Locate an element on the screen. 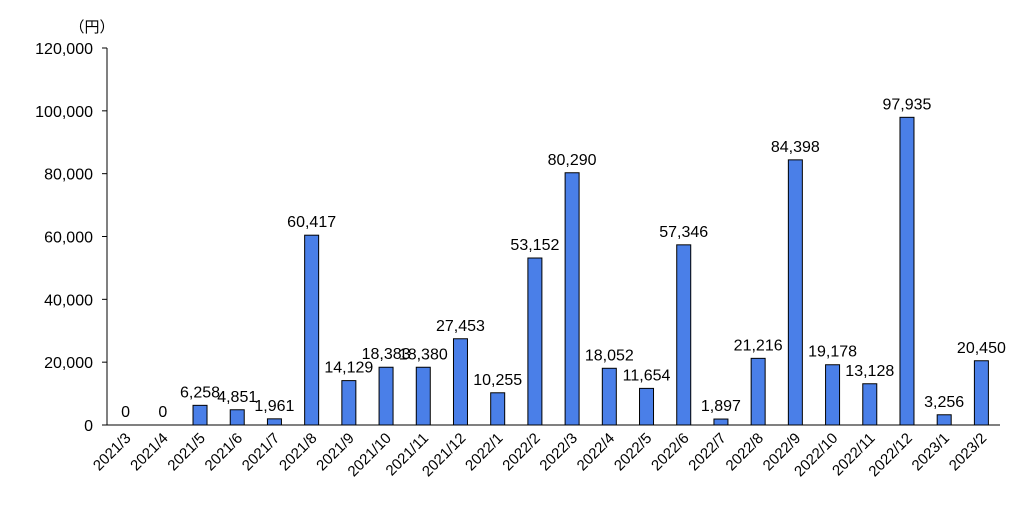 This screenshot has width=1024, height=514. y-unit-label: （円） is located at coordinates (91, 27).